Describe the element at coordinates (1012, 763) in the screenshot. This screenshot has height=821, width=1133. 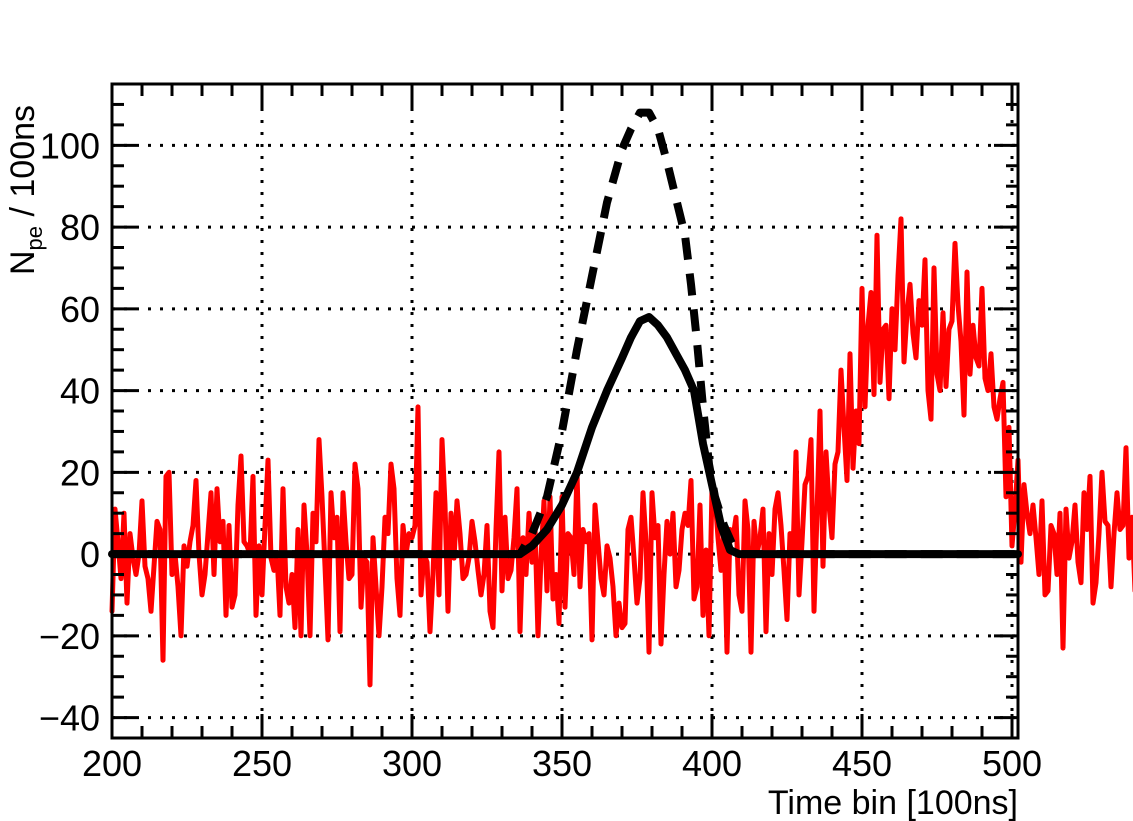
I see `x-tick-label: 500` at that location.